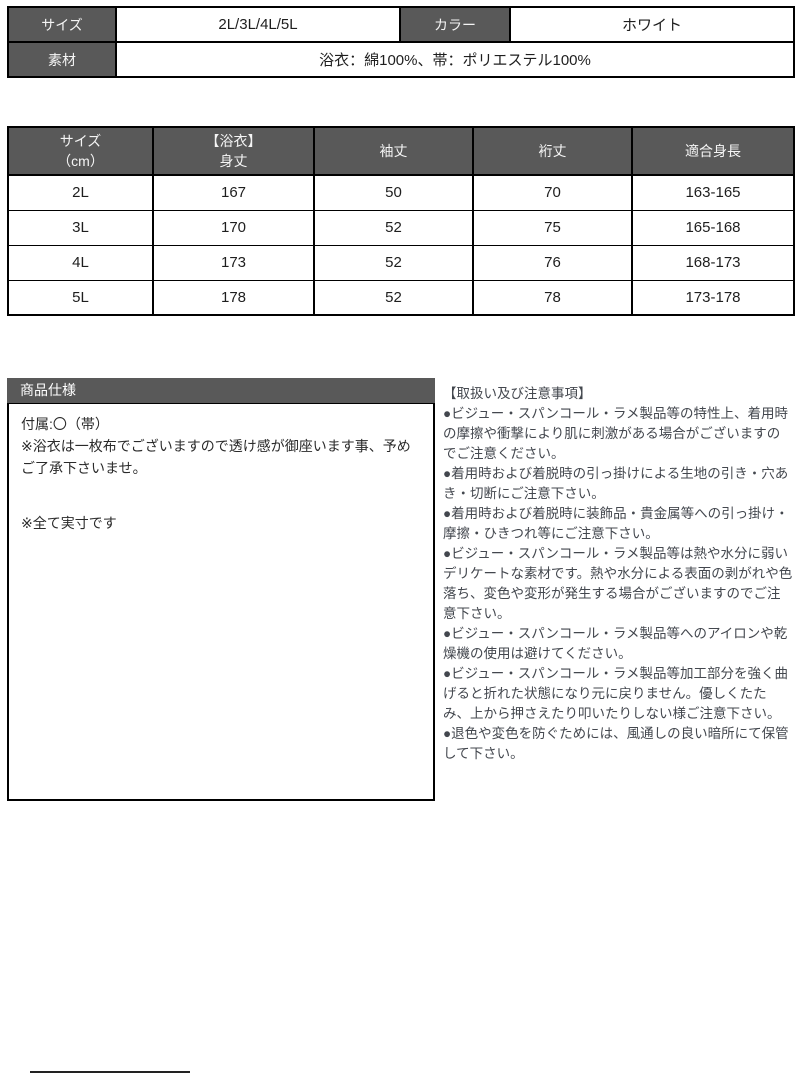 This screenshot has width=800, height=1073. What do you see at coordinates (80, 262) in the screenshot?
I see `cell-size: 4L` at bounding box center [80, 262].